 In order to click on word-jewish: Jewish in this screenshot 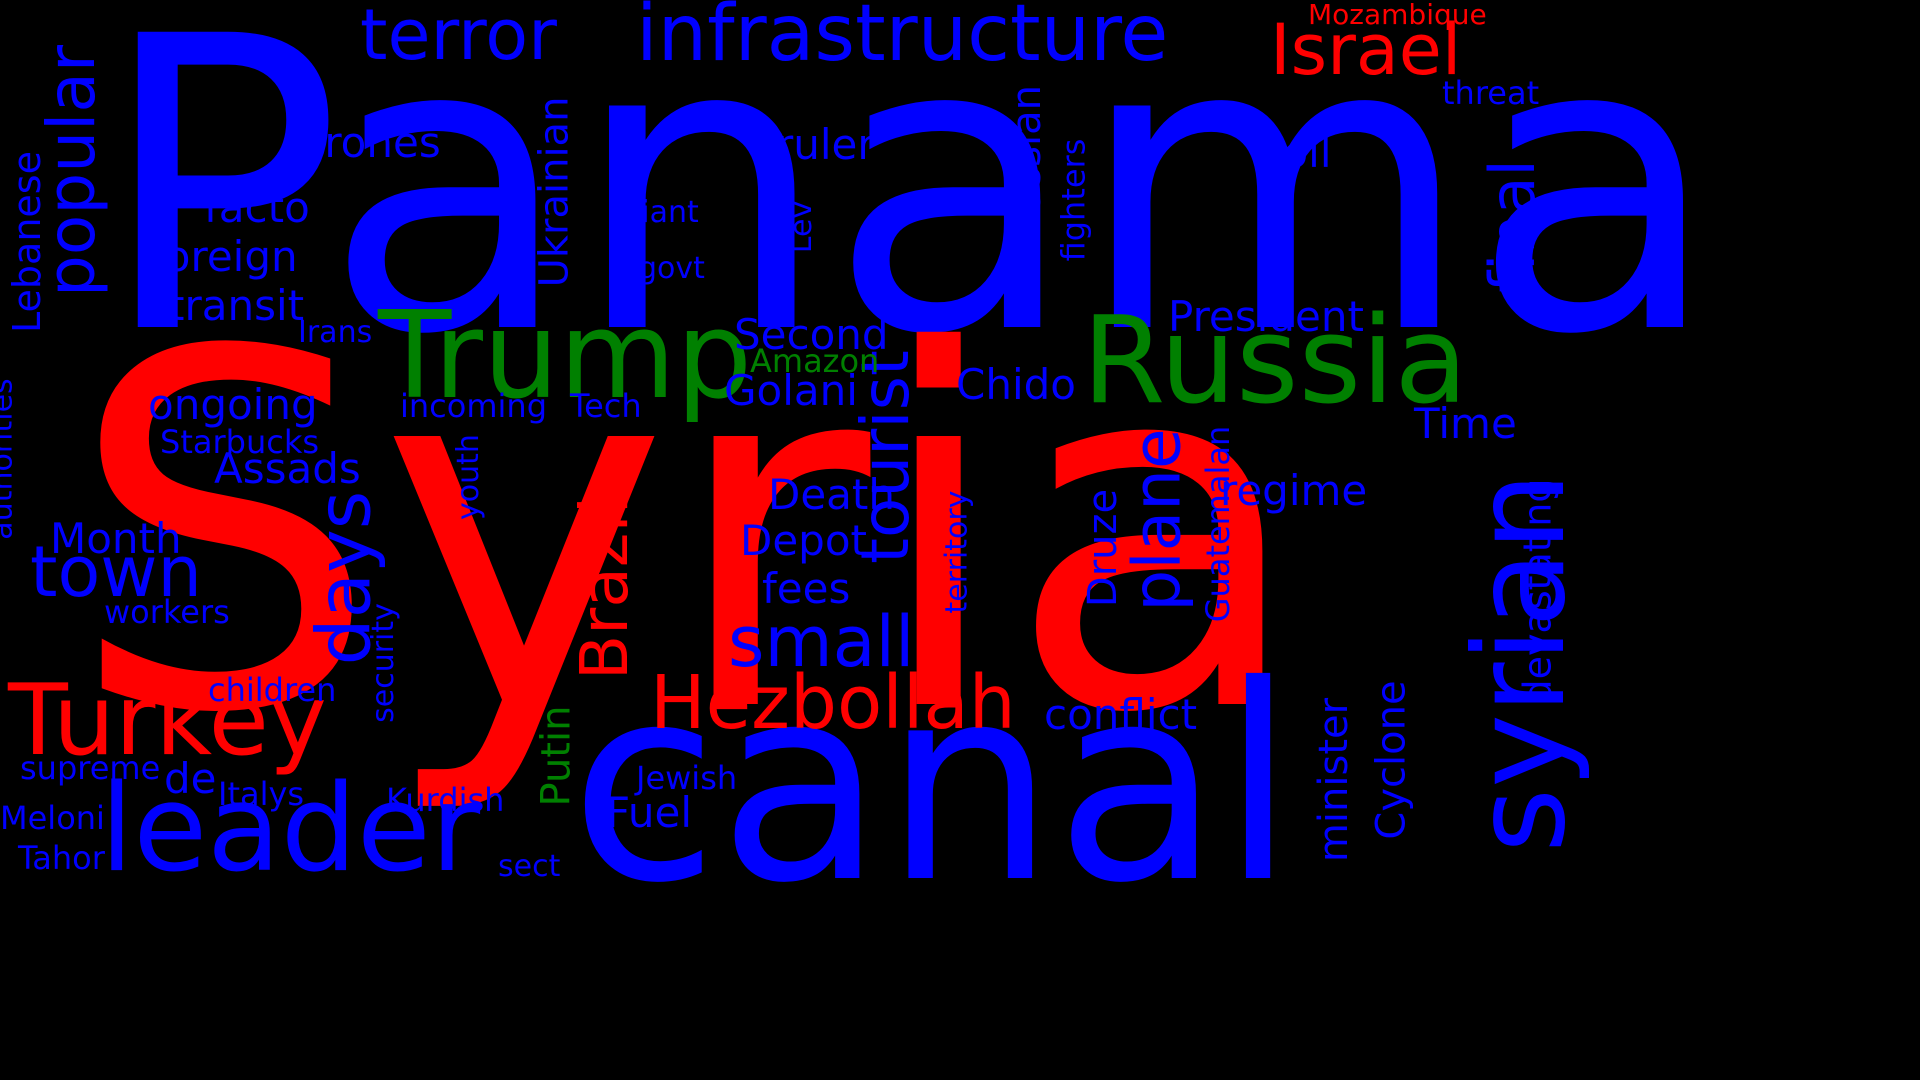, I will do `click(687, 778)`.